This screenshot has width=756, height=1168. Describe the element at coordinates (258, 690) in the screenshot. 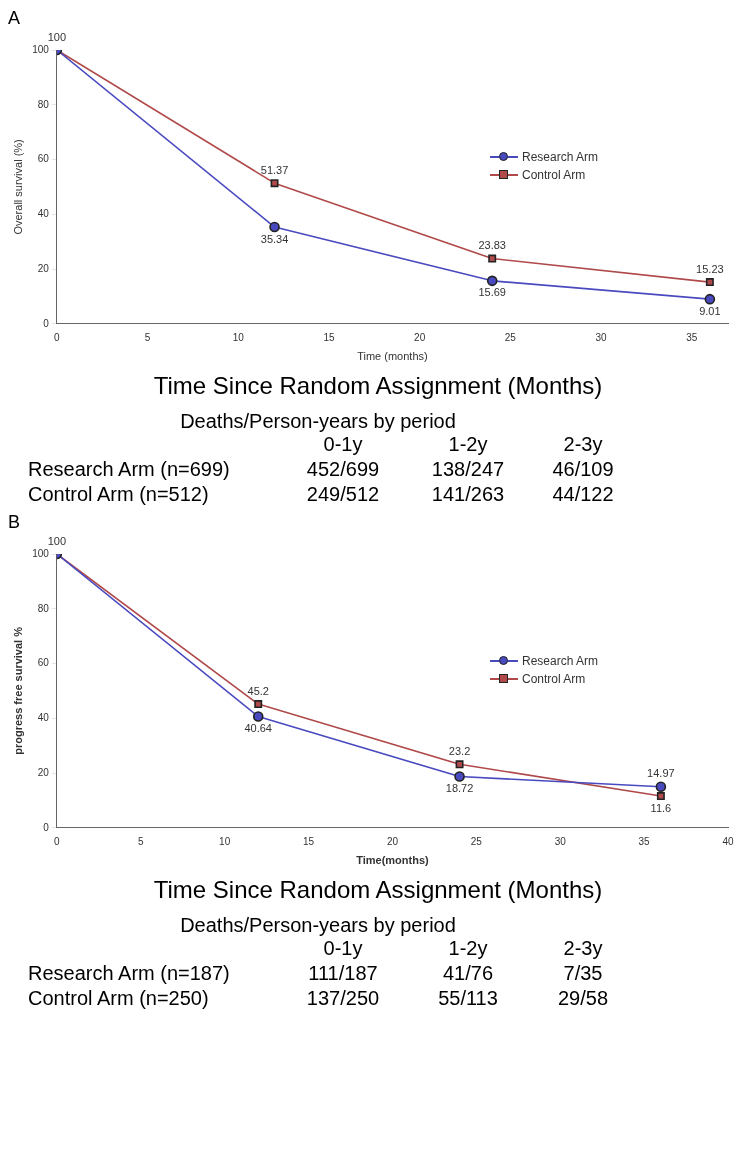

I see `data-label: 45.2` at that location.